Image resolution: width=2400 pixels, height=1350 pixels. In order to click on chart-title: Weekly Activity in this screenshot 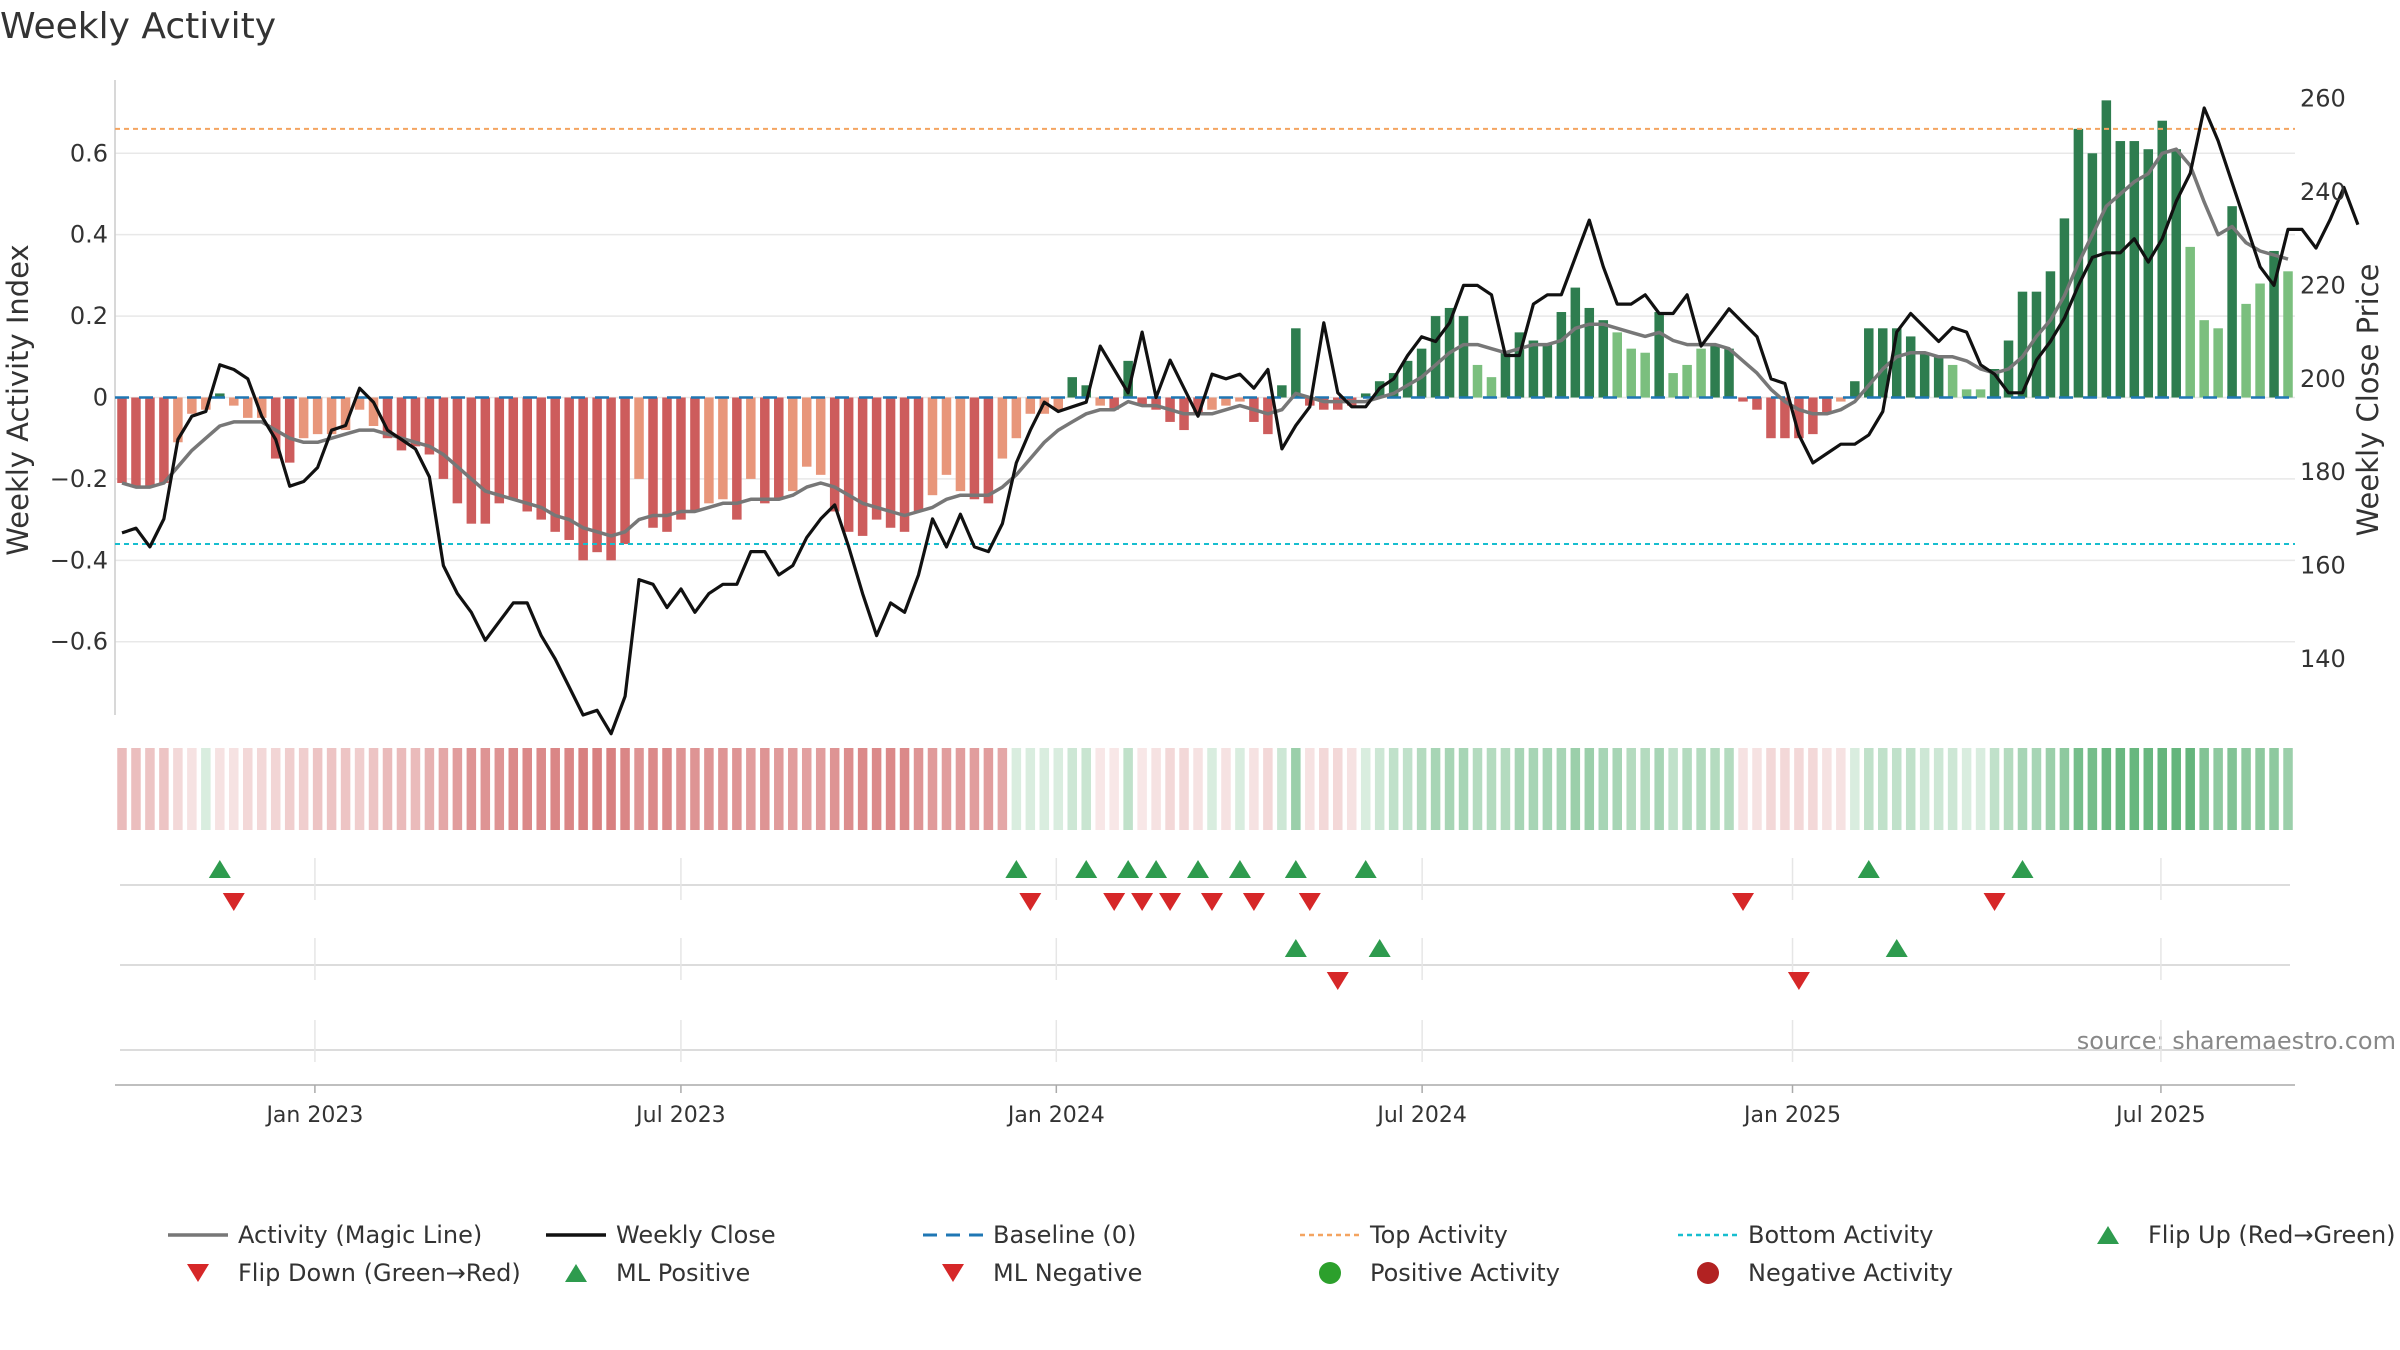, I will do `click(138, 26)`.